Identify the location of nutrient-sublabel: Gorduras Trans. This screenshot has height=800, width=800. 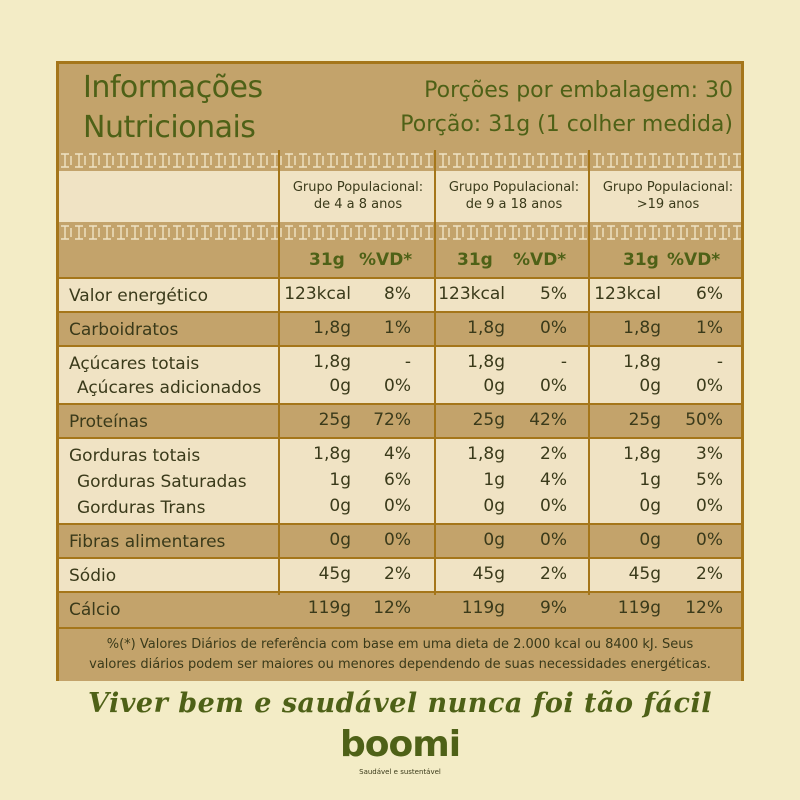
(141, 508).